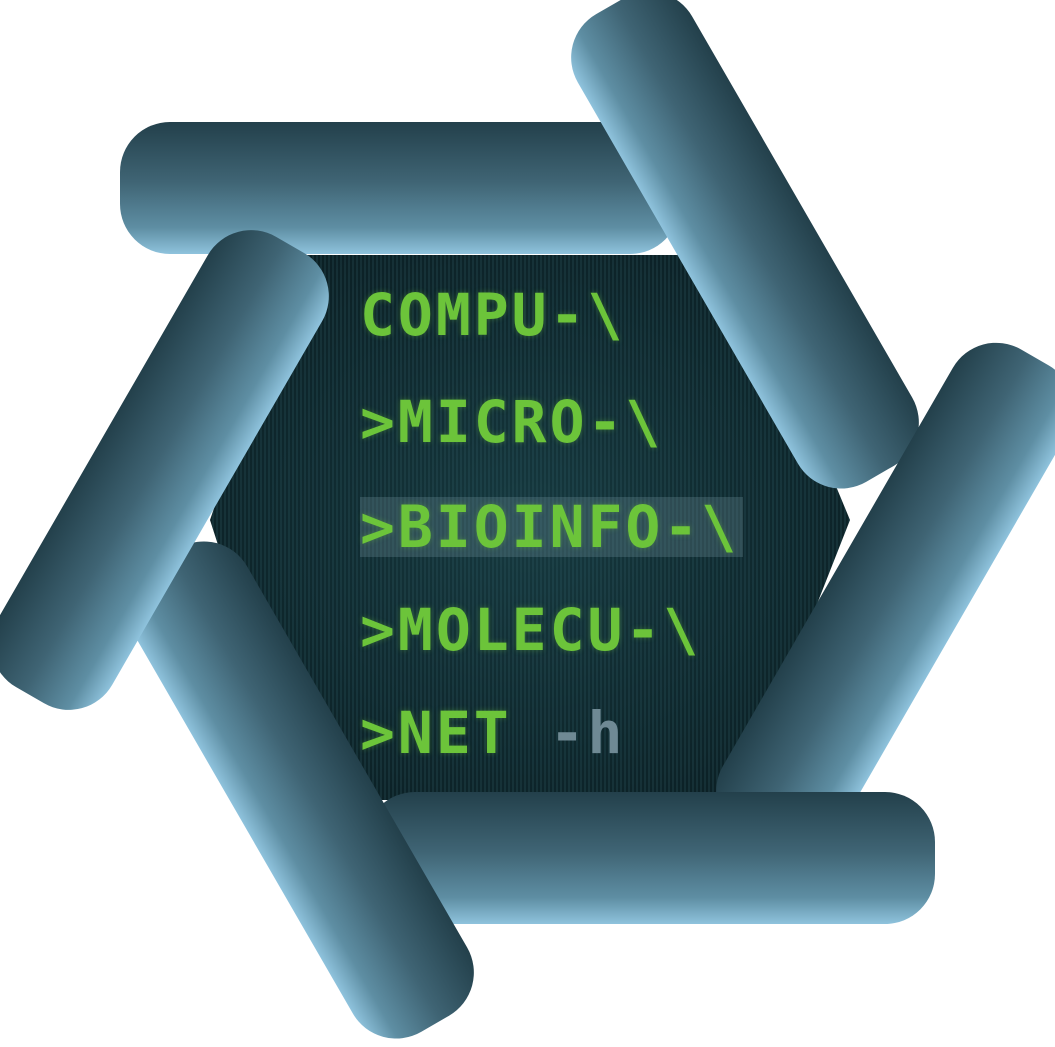 The width and height of the screenshot is (1055, 1047). I want to click on terminal-flag: -h, so click(587, 733).